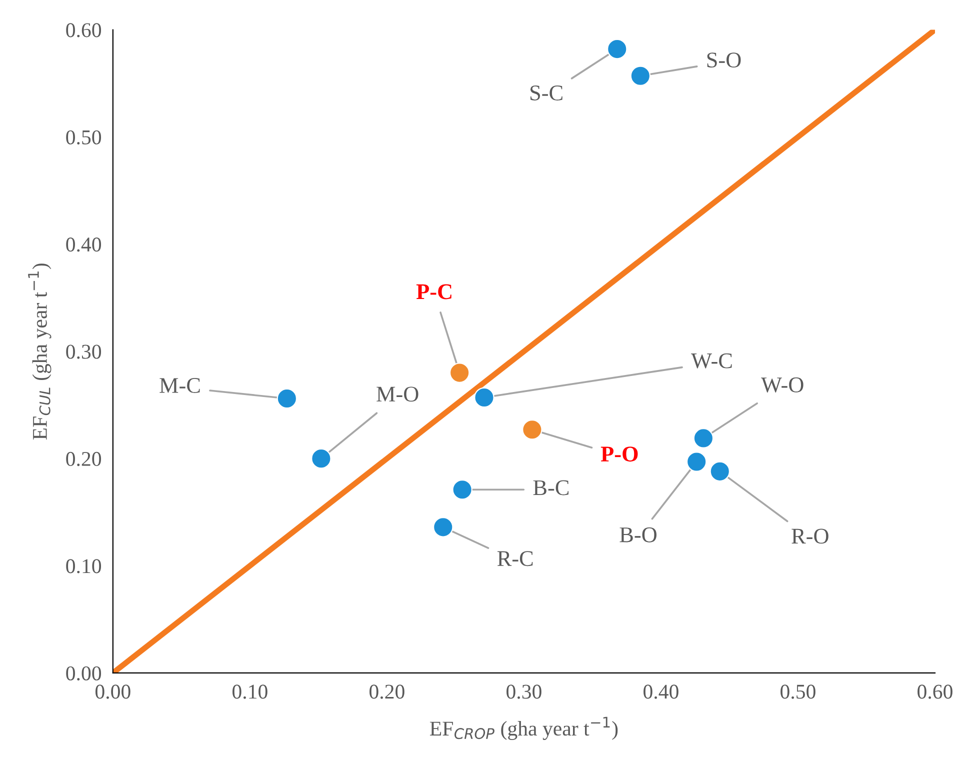 This screenshot has width=957, height=763. What do you see at coordinates (250, 691) in the screenshot?
I see `x-tick-label: 0.10` at bounding box center [250, 691].